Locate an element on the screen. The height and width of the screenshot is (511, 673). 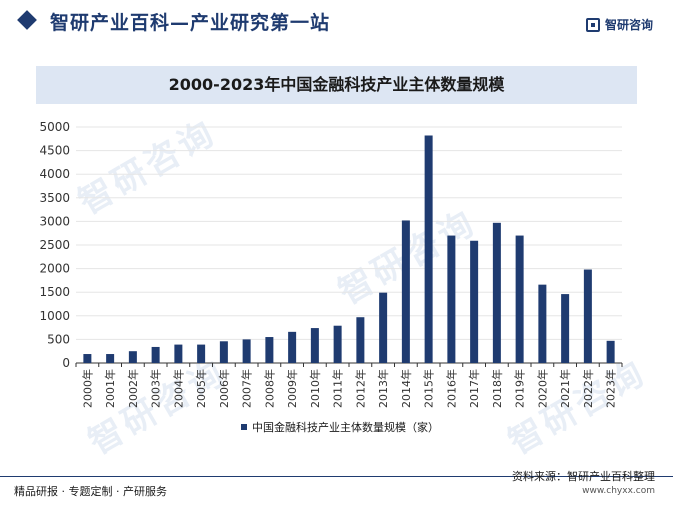
legend-swatch is located at coordinates (244, 427).